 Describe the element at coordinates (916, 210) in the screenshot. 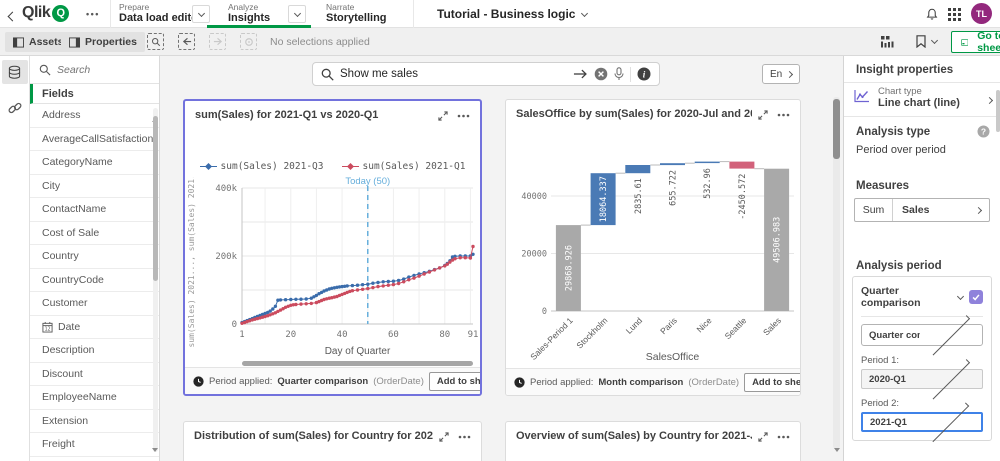

I see `measure-field: Sales` at that location.